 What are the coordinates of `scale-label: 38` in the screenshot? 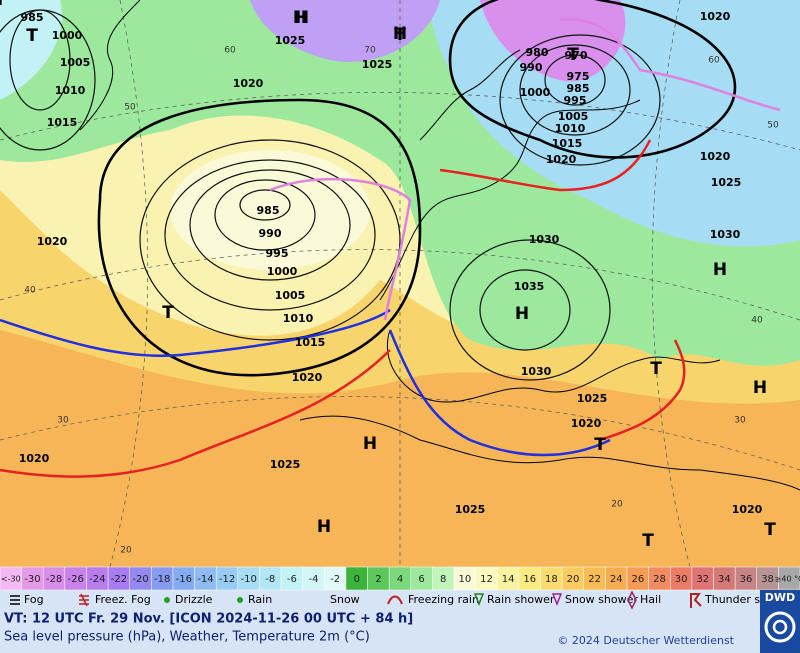 It's located at (767, 579).